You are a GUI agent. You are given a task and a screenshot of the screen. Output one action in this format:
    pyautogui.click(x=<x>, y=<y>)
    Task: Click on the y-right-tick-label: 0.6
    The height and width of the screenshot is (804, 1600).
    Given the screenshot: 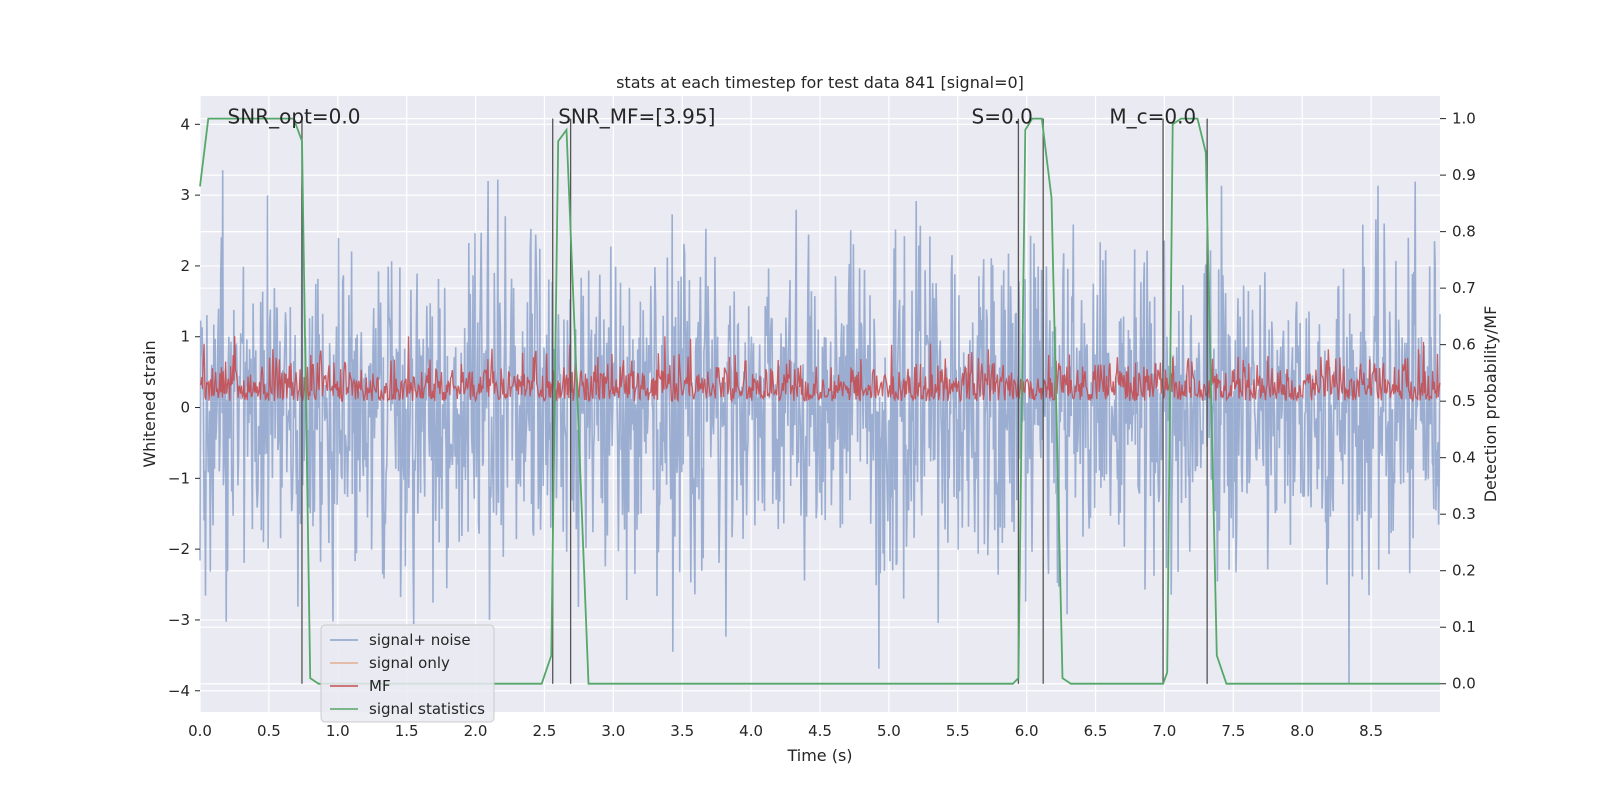 What is the action you would take?
    pyautogui.click(x=1464, y=345)
    